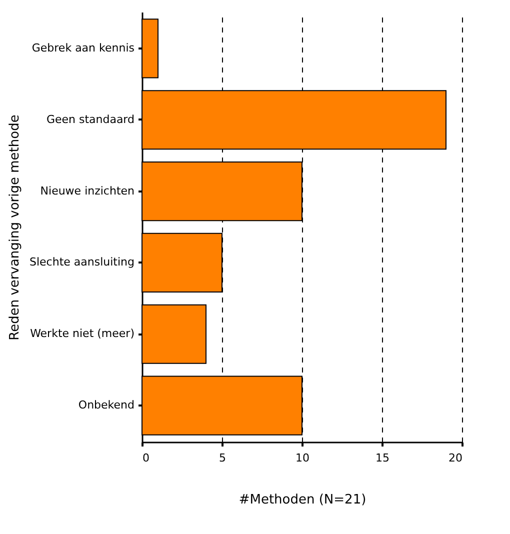  I want to click on y-tick-label: Onbekend, so click(106, 405).